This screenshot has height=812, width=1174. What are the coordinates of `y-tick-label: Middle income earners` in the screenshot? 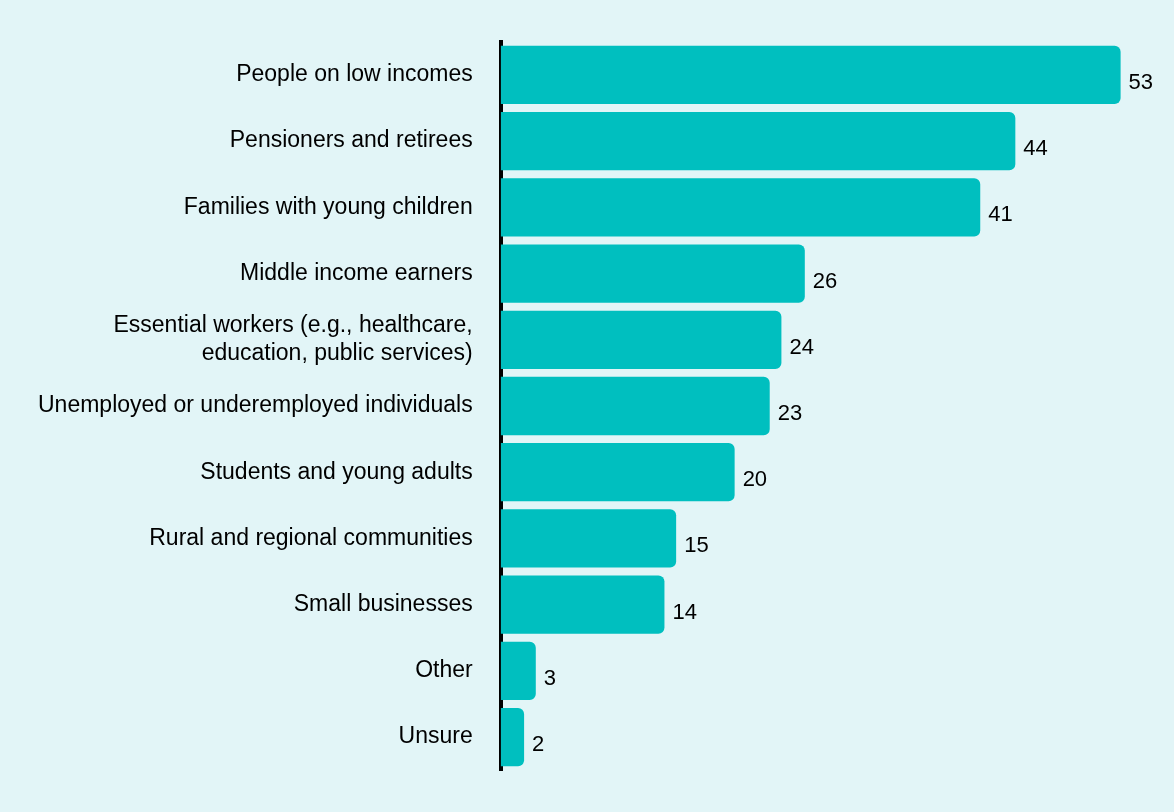 It's located at (356, 271).